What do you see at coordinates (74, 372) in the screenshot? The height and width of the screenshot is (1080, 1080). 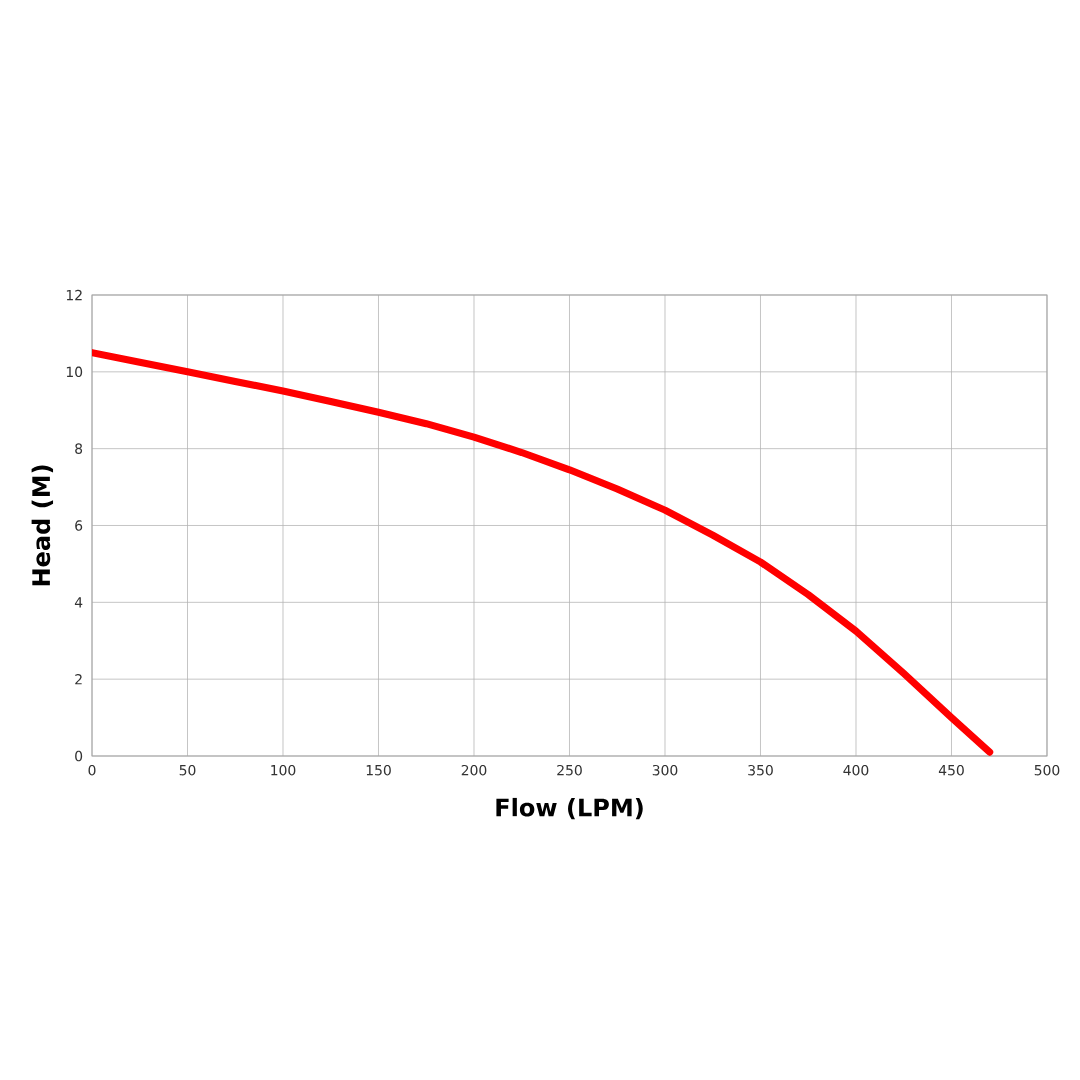 I see `y-tick-label: 10` at bounding box center [74, 372].